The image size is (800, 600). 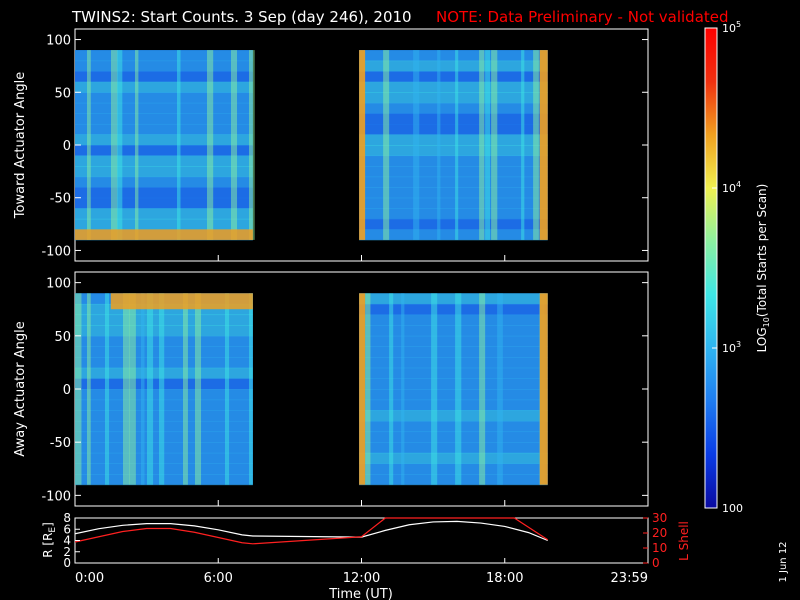 What do you see at coordinates (67, 518) in the screenshot?
I see `radius-tick-label: 8` at bounding box center [67, 518].